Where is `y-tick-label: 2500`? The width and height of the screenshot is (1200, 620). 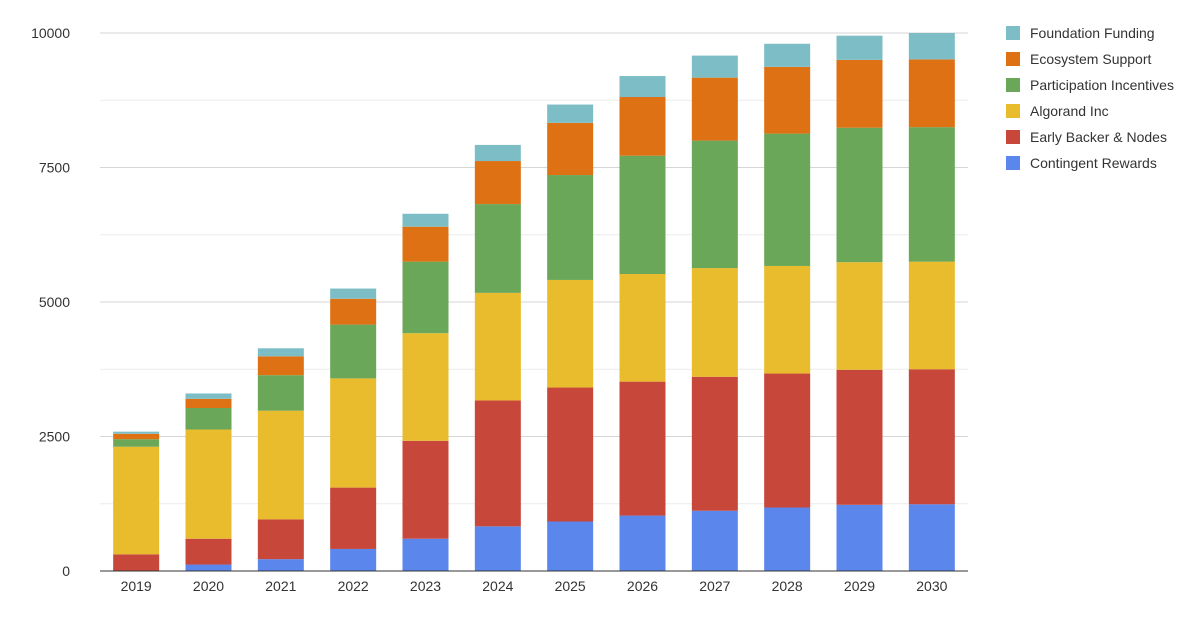 y-tick-label: 2500 is located at coordinates (54, 437).